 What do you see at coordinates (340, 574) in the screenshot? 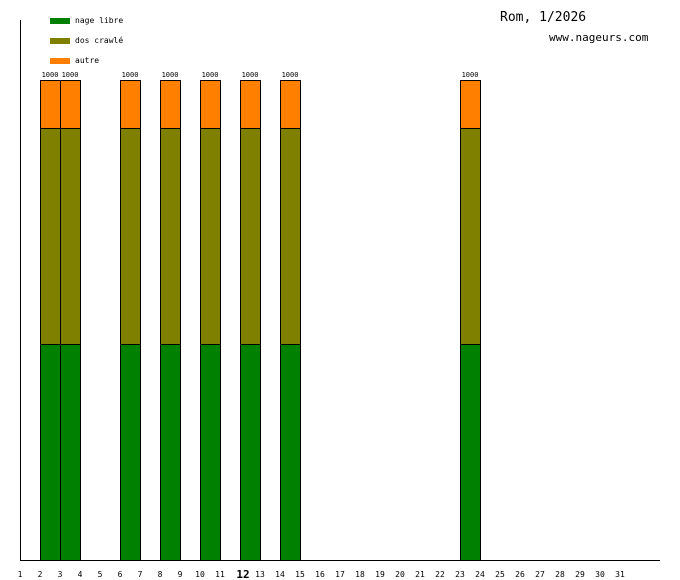
I see `x-tick-label-day-17: 17` at bounding box center [340, 574].